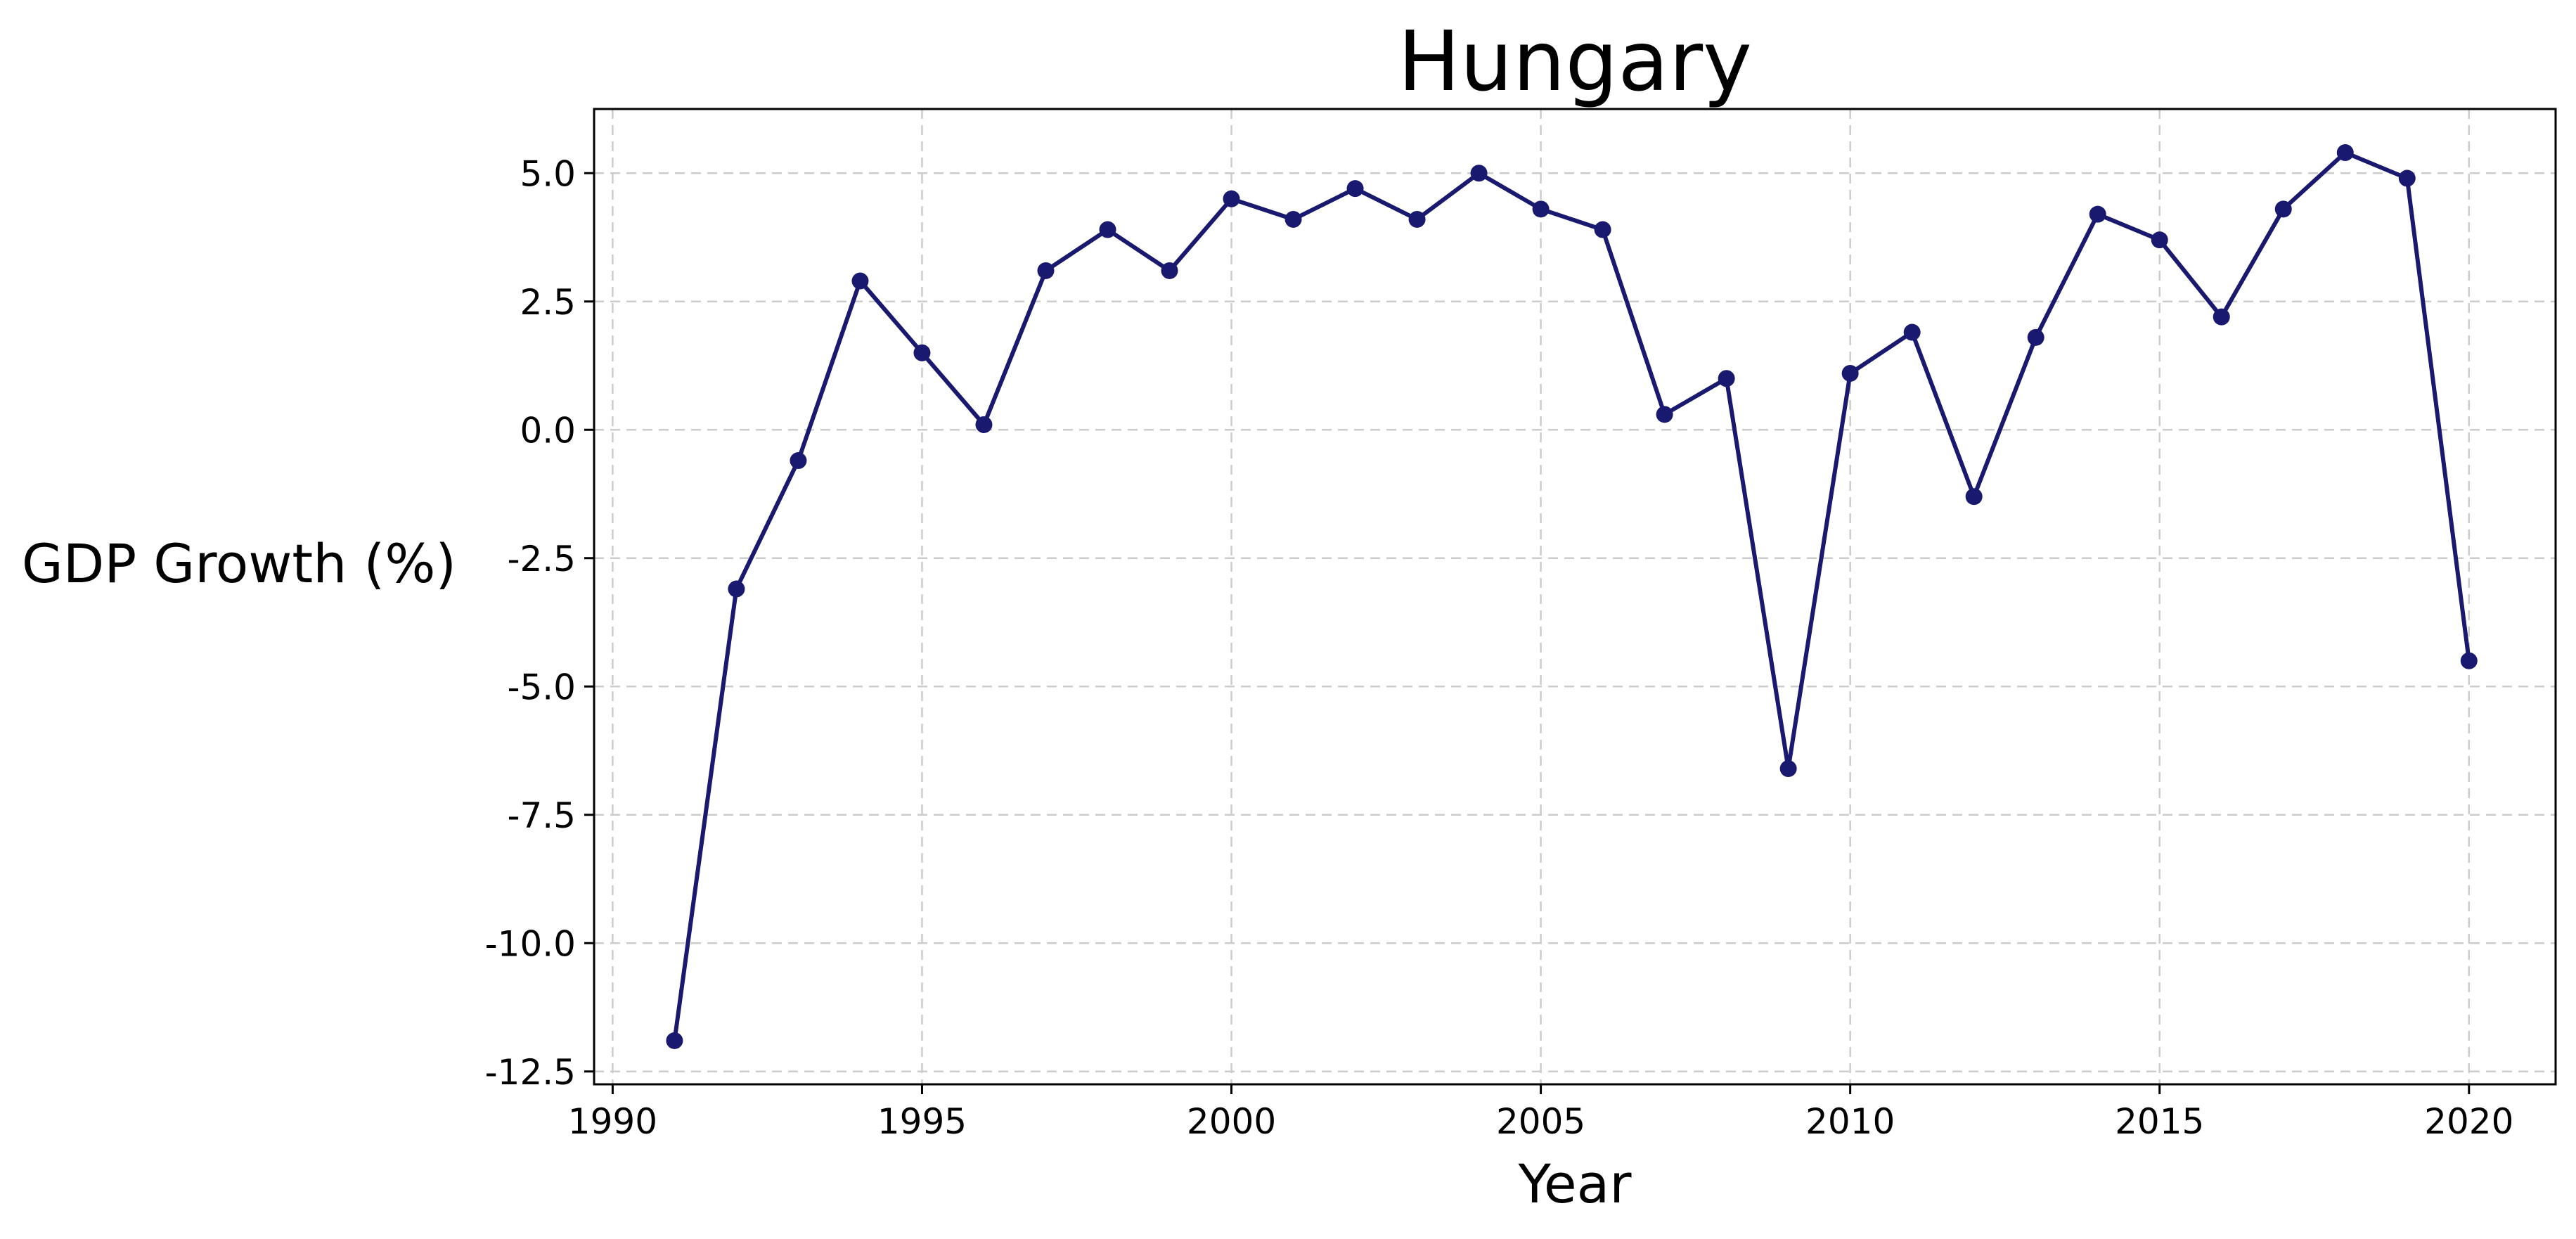 This screenshot has width=2576, height=1239. Describe the element at coordinates (530, 1072) in the screenshot. I see `y-tick-label: -12.5` at that location.